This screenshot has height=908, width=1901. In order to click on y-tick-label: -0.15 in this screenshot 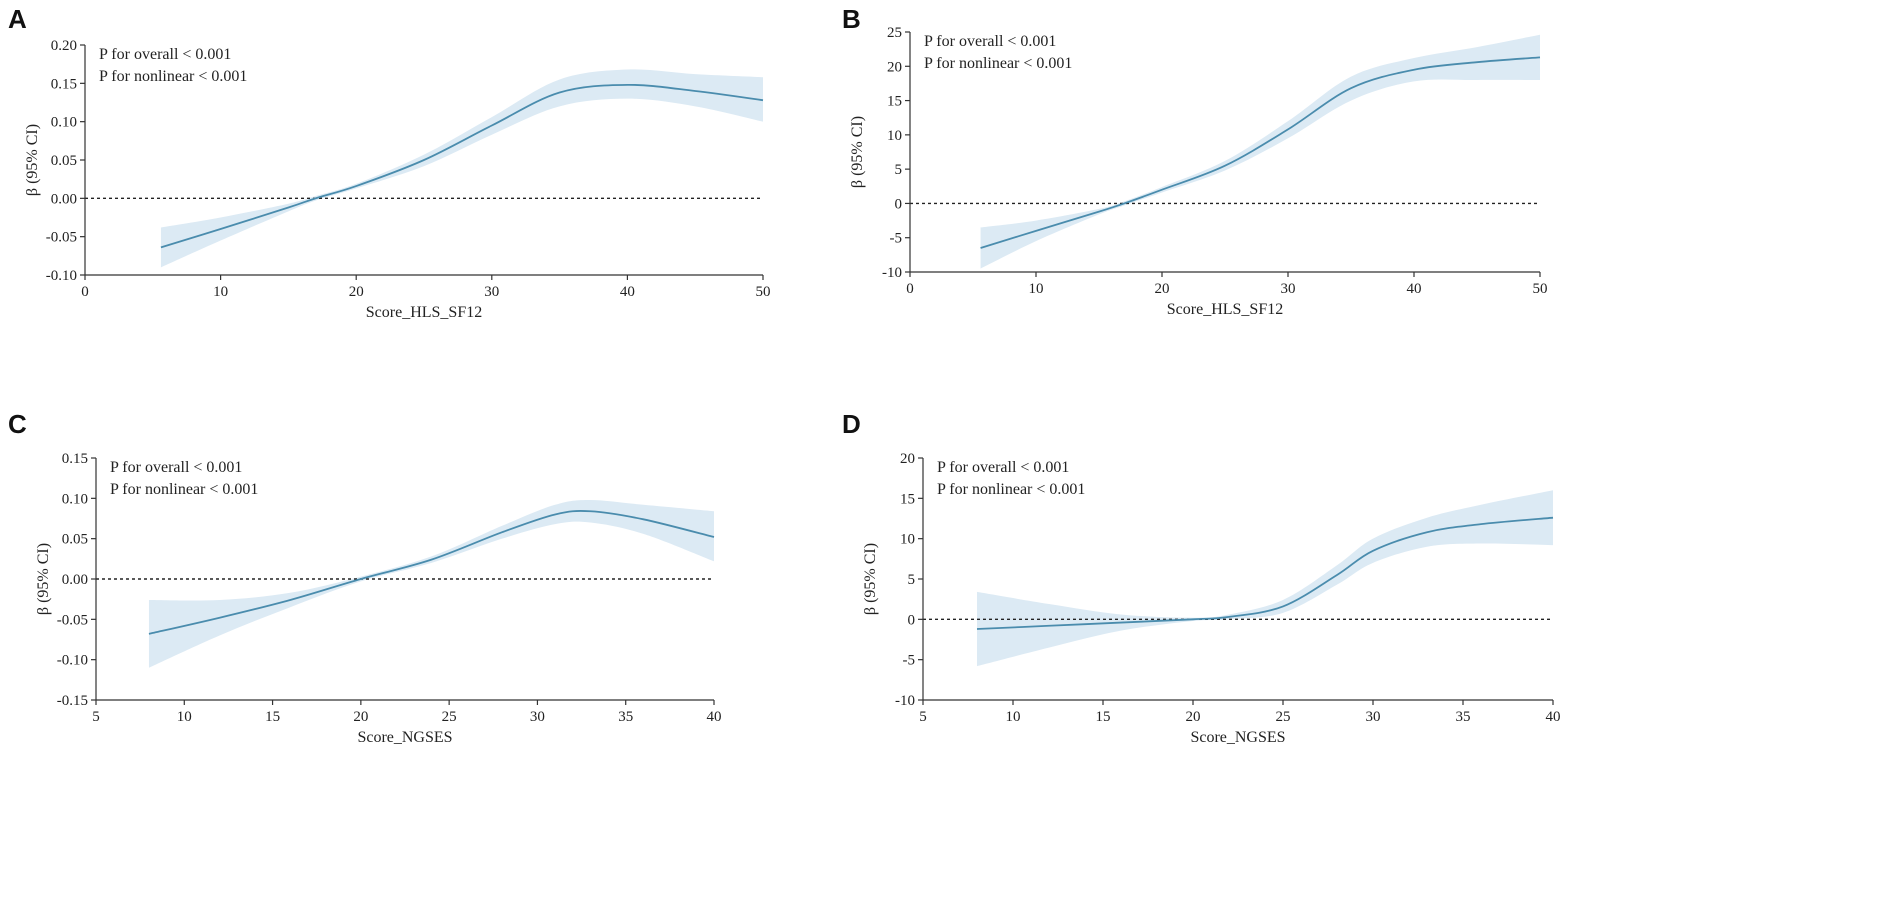, I will do `click(72, 701)`.